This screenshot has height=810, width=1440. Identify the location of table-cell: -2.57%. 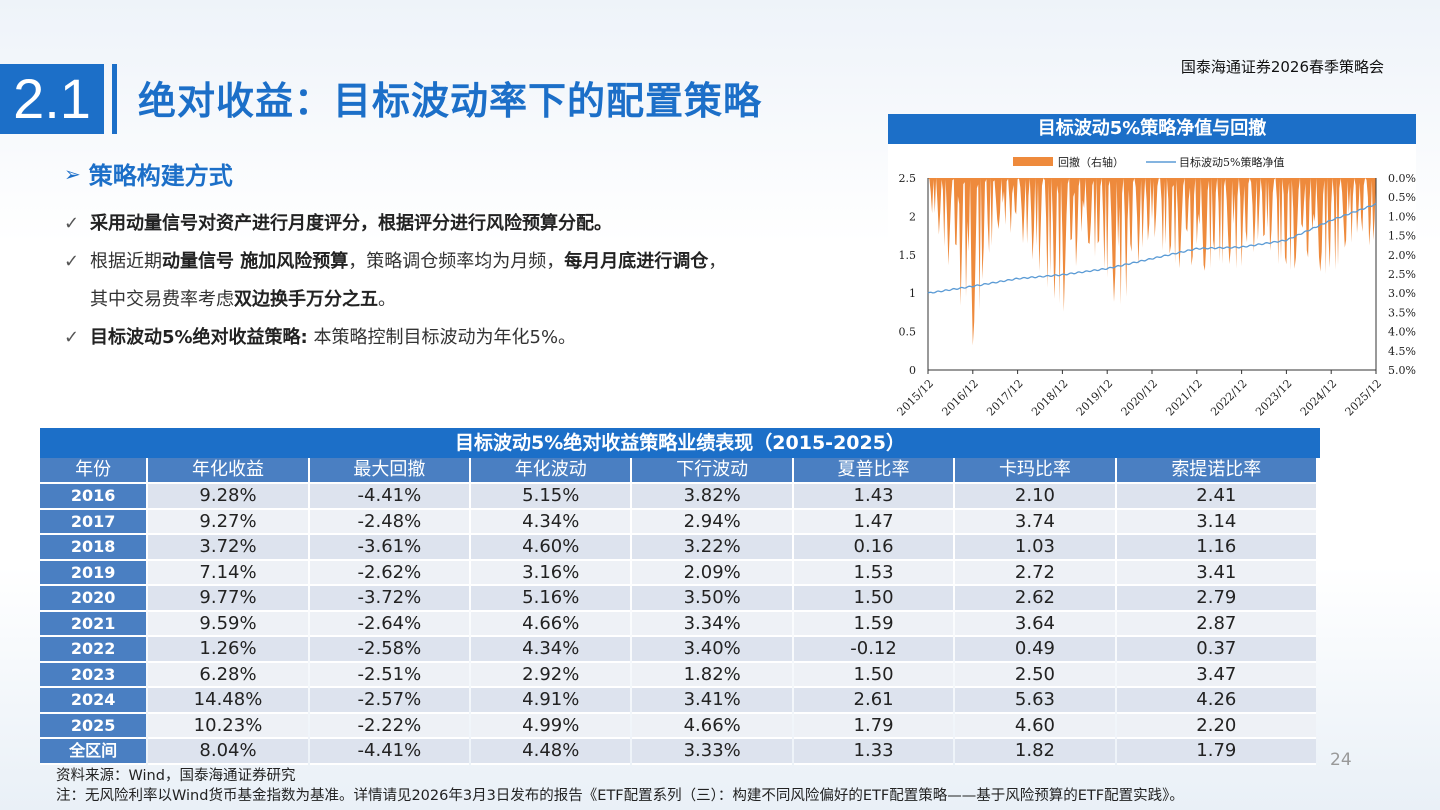
(389, 701).